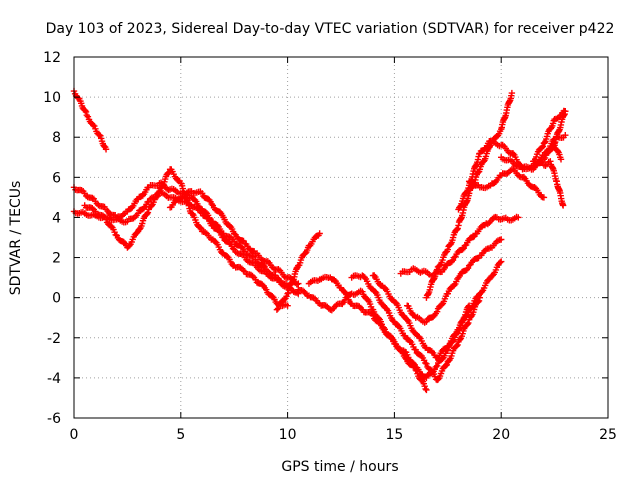  Describe the element at coordinates (56, 259) in the screenshot. I see `y-tick-label: 2` at that location.